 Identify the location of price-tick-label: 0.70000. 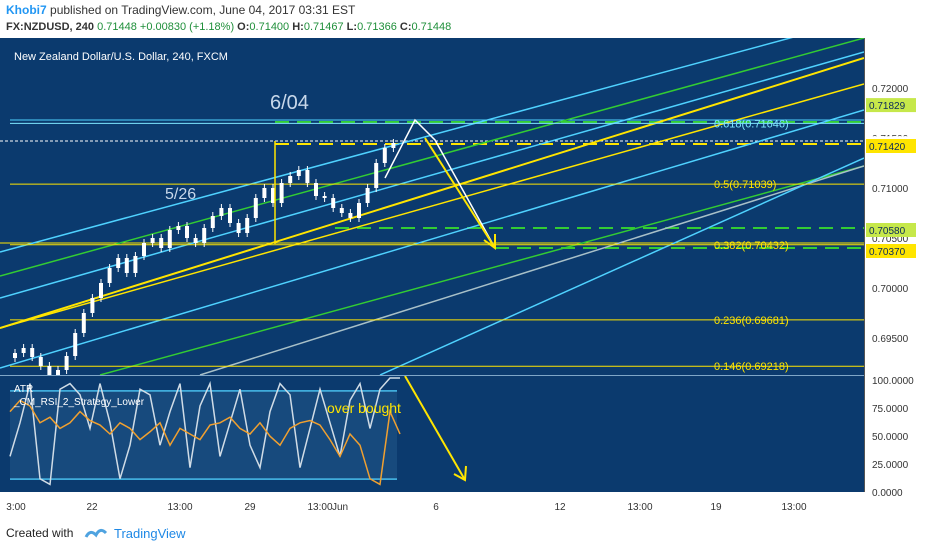
(890, 289).